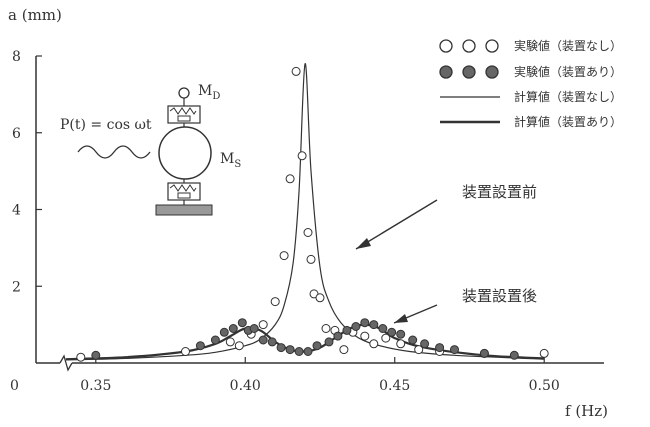 Image resolution: width=650 pixels, height=427 pixels. What do you see at coordinates (230, 160) in the screenshot?
I see `ms-label: MS` at bounding box center [230, 160].